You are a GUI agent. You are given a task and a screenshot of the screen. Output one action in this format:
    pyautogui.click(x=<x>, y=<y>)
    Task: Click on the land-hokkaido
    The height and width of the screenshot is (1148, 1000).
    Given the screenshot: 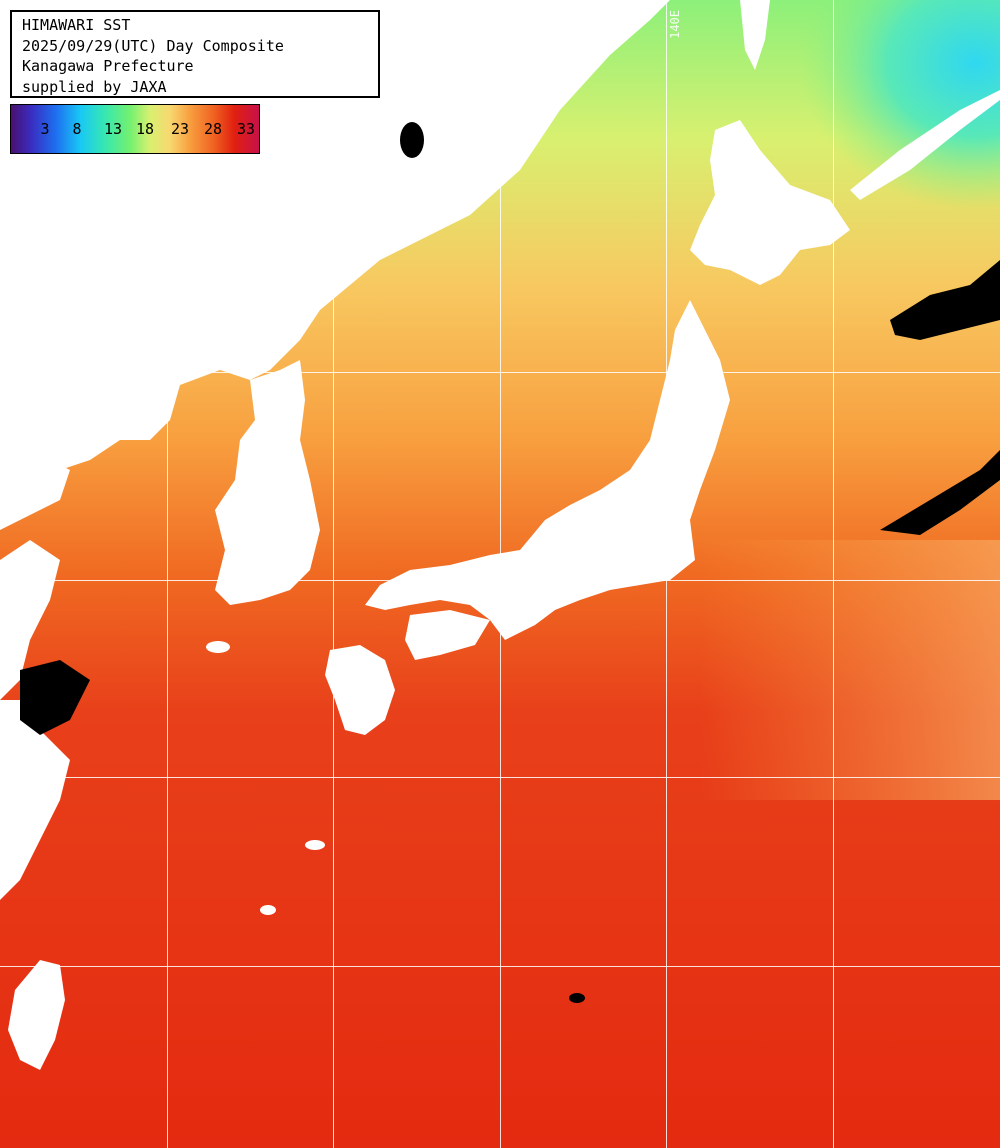 What is the action you would take?
    pyautogui.click(x=770, y=202)
    